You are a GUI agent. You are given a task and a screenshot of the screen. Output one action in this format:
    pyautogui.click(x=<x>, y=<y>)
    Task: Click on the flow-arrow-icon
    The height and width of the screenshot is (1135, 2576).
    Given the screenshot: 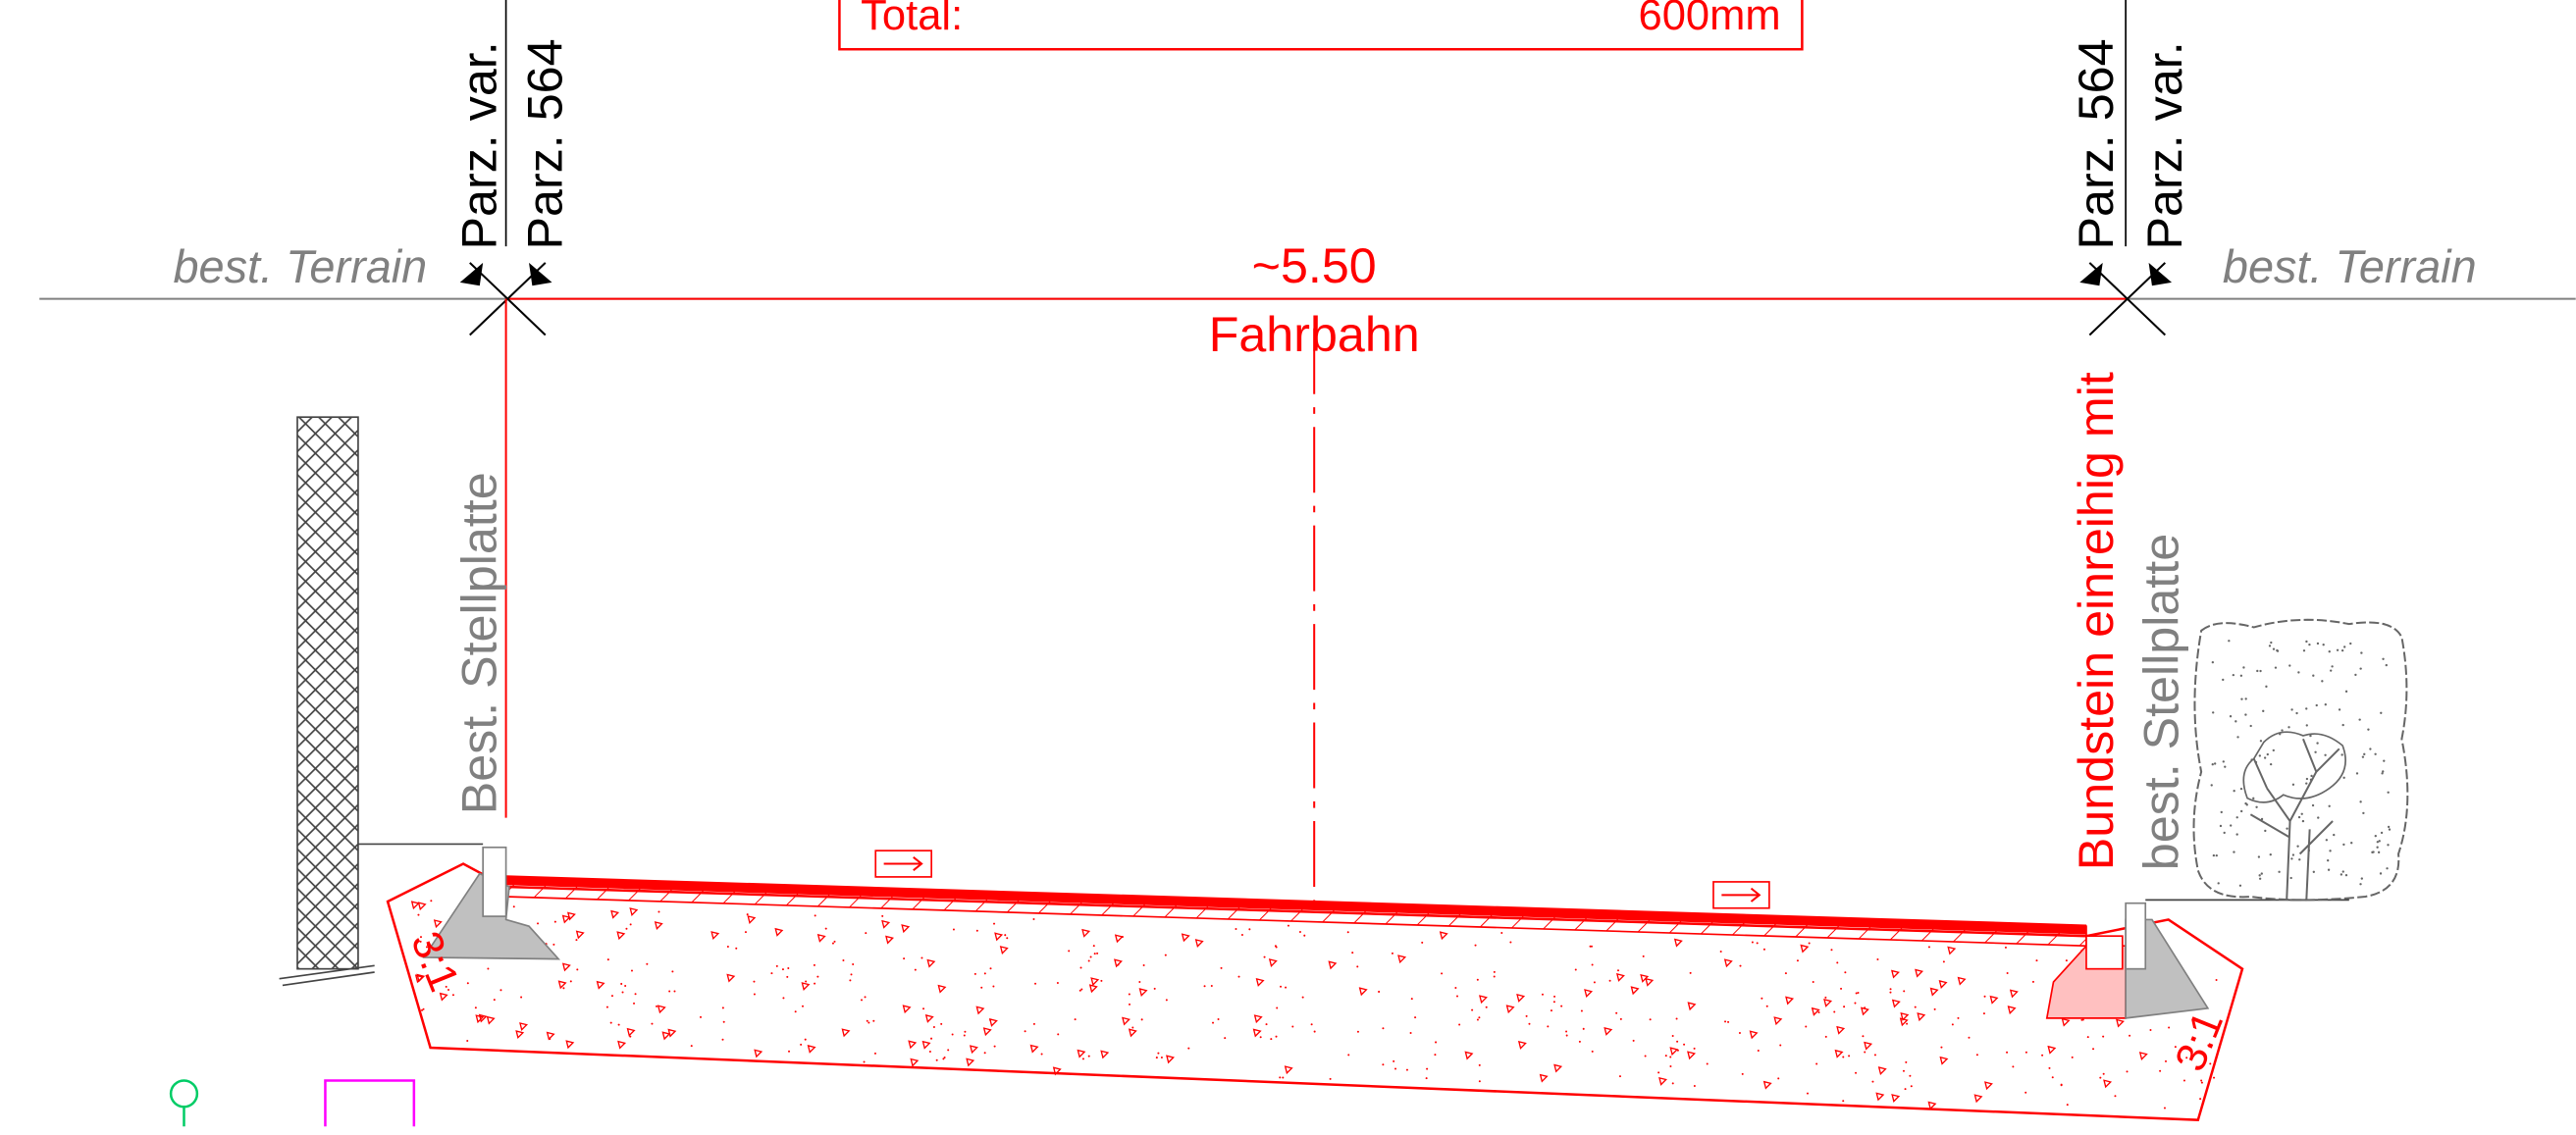 What is the action you would take?
    pyautogui.click(x=903, y=864)
    